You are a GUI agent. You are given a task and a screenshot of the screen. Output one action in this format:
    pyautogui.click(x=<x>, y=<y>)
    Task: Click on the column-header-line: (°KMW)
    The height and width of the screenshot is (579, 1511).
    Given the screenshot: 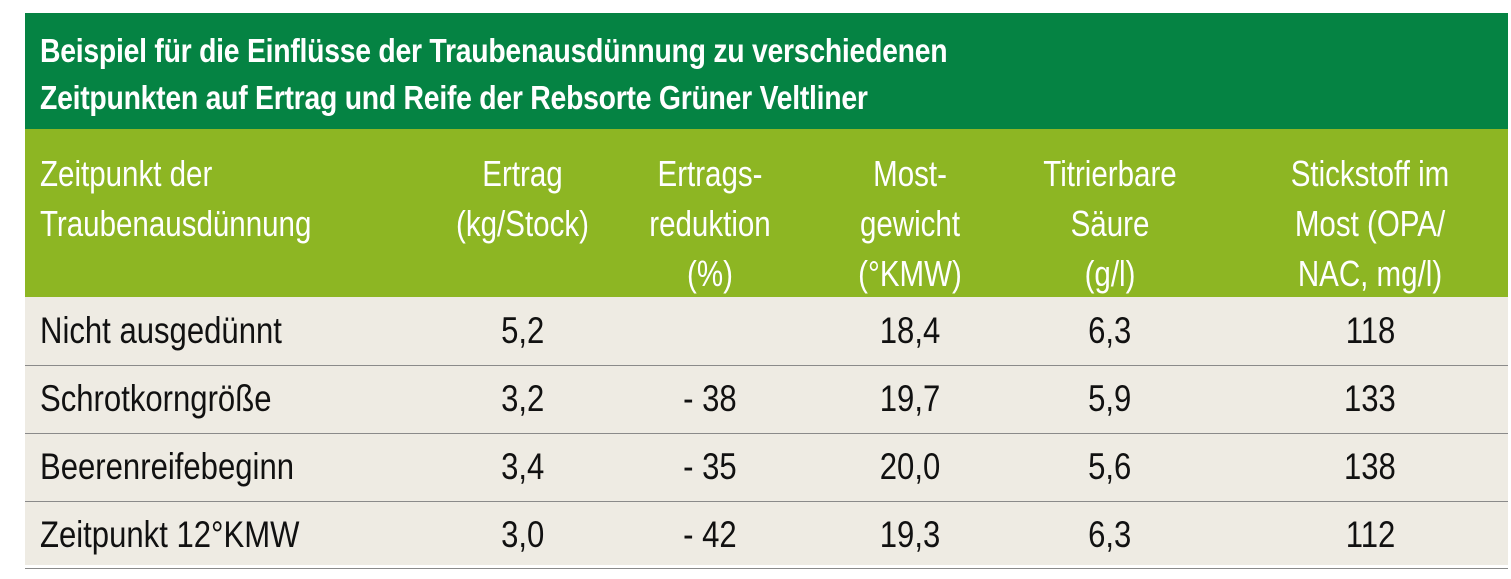 What is the action you would take?
    pyautogui.click(x=910, y=273)
    